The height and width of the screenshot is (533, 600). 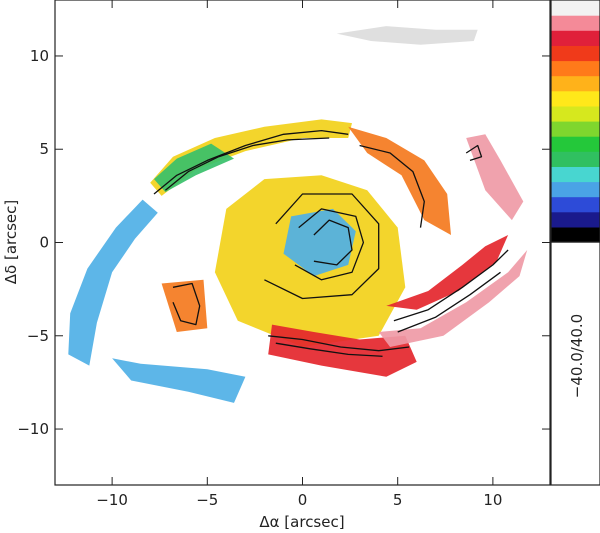 I want to click on colorbar-range-label: −40.0/40.0, so click(x=577, y=356).